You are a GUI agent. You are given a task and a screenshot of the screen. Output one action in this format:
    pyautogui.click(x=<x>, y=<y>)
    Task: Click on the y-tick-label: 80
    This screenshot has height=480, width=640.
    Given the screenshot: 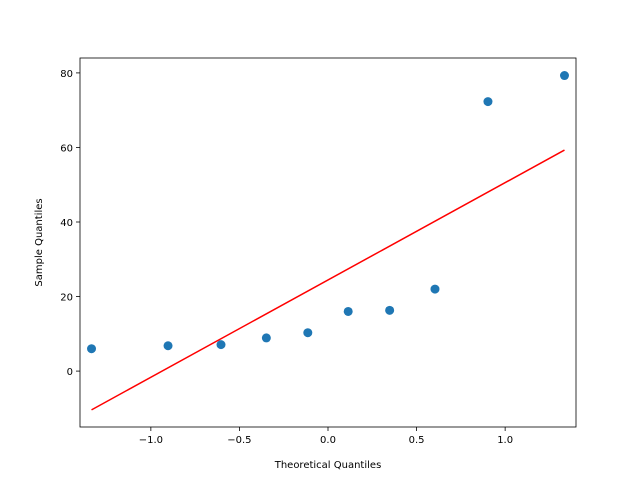 What is the action you would take?
    pyautogui.click(x=66, y=74)
    